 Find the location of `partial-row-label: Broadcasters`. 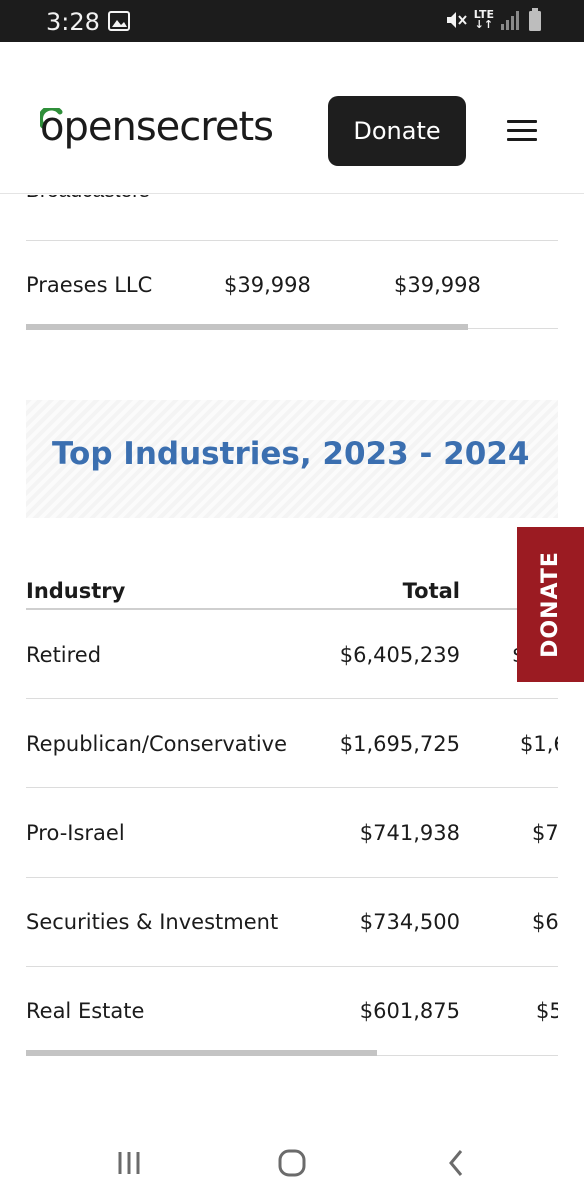

partial-row-label: Broadcasters is located at coordinates (88, 199).